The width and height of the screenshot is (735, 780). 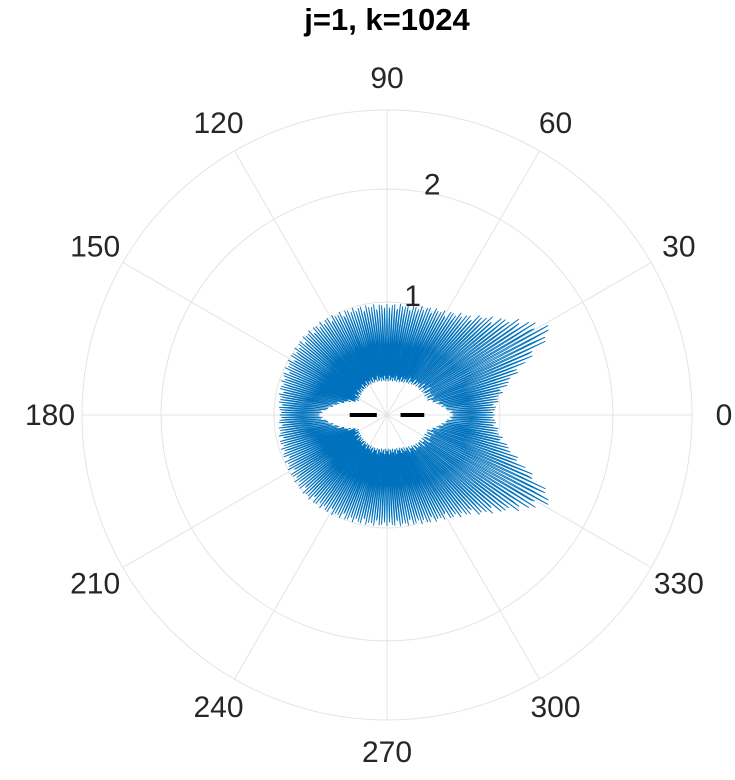 I want to click on r-tick-label-2: 2, so click(x=432, y=185).